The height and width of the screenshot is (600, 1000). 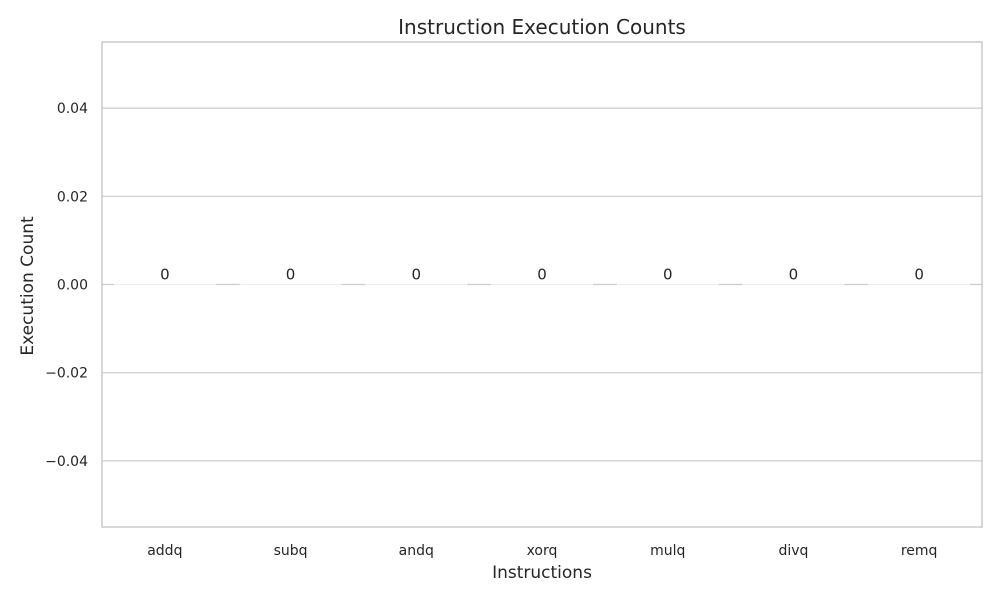 I want to click on bar-subq, so click(x=290, y=284).